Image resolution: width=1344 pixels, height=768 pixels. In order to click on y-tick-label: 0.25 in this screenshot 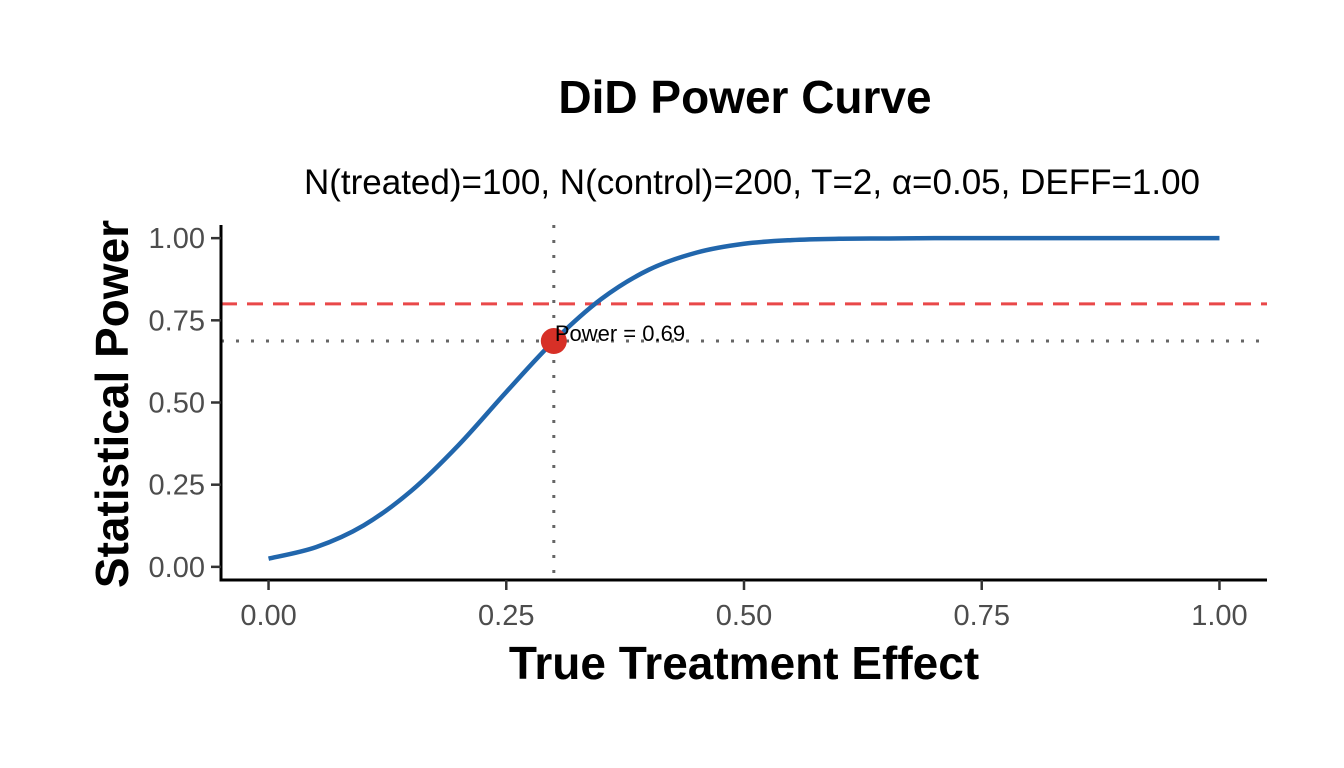, I will do `click(177, 486)`.